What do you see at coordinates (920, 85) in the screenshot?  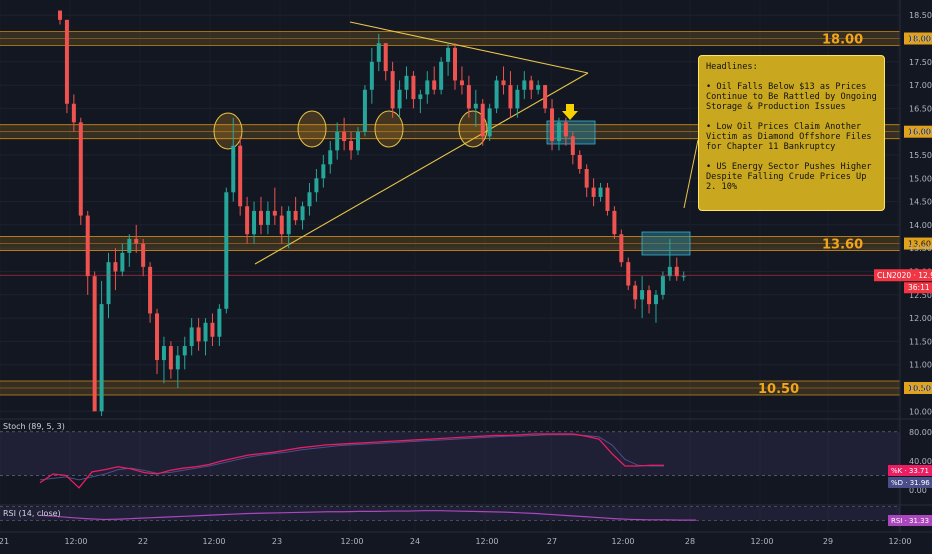 I see `price-tick-label: 17.00` at bounding box center [920, 85].